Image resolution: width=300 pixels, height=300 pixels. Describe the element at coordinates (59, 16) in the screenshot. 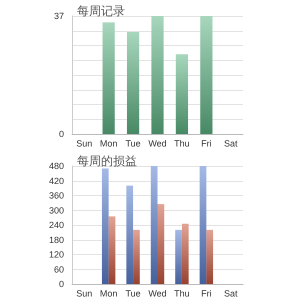

I see `y-tick-label: 37` at that location.